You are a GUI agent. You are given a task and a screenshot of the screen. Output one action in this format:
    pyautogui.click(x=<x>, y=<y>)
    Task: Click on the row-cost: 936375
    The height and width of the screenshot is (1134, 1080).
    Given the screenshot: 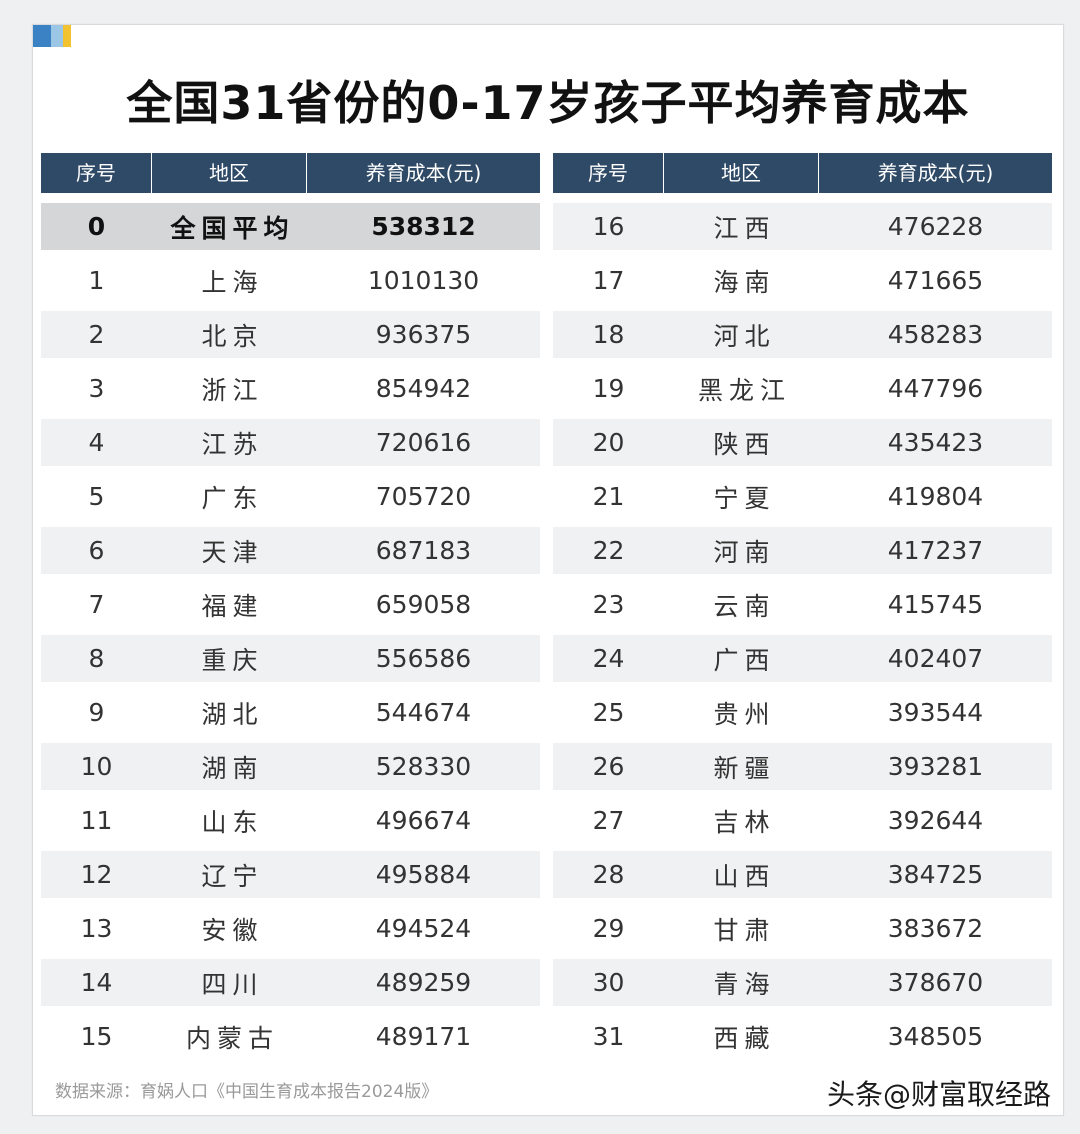 What is the action you would take?
    pyautogui.click(x=423, y=334)
    